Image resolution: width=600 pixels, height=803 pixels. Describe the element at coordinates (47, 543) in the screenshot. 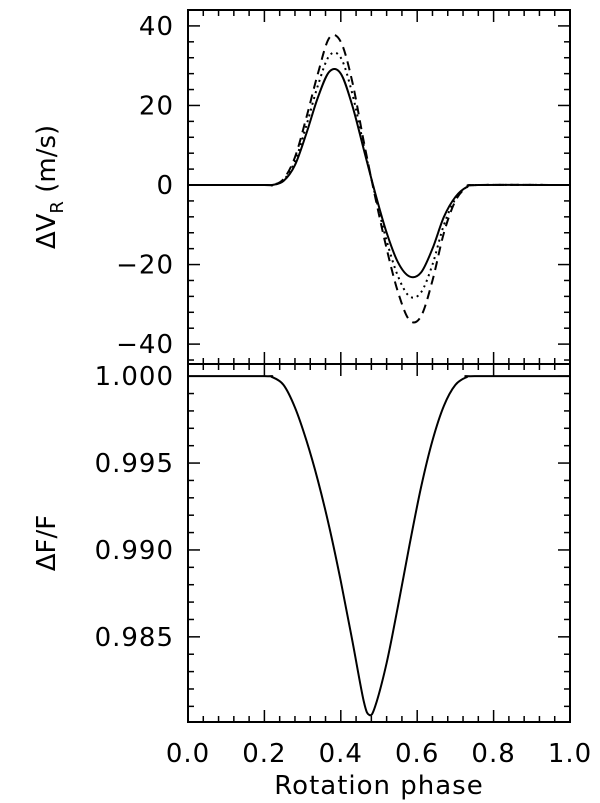

I see `flux-y-axis-title: ΔF/F` at that location.